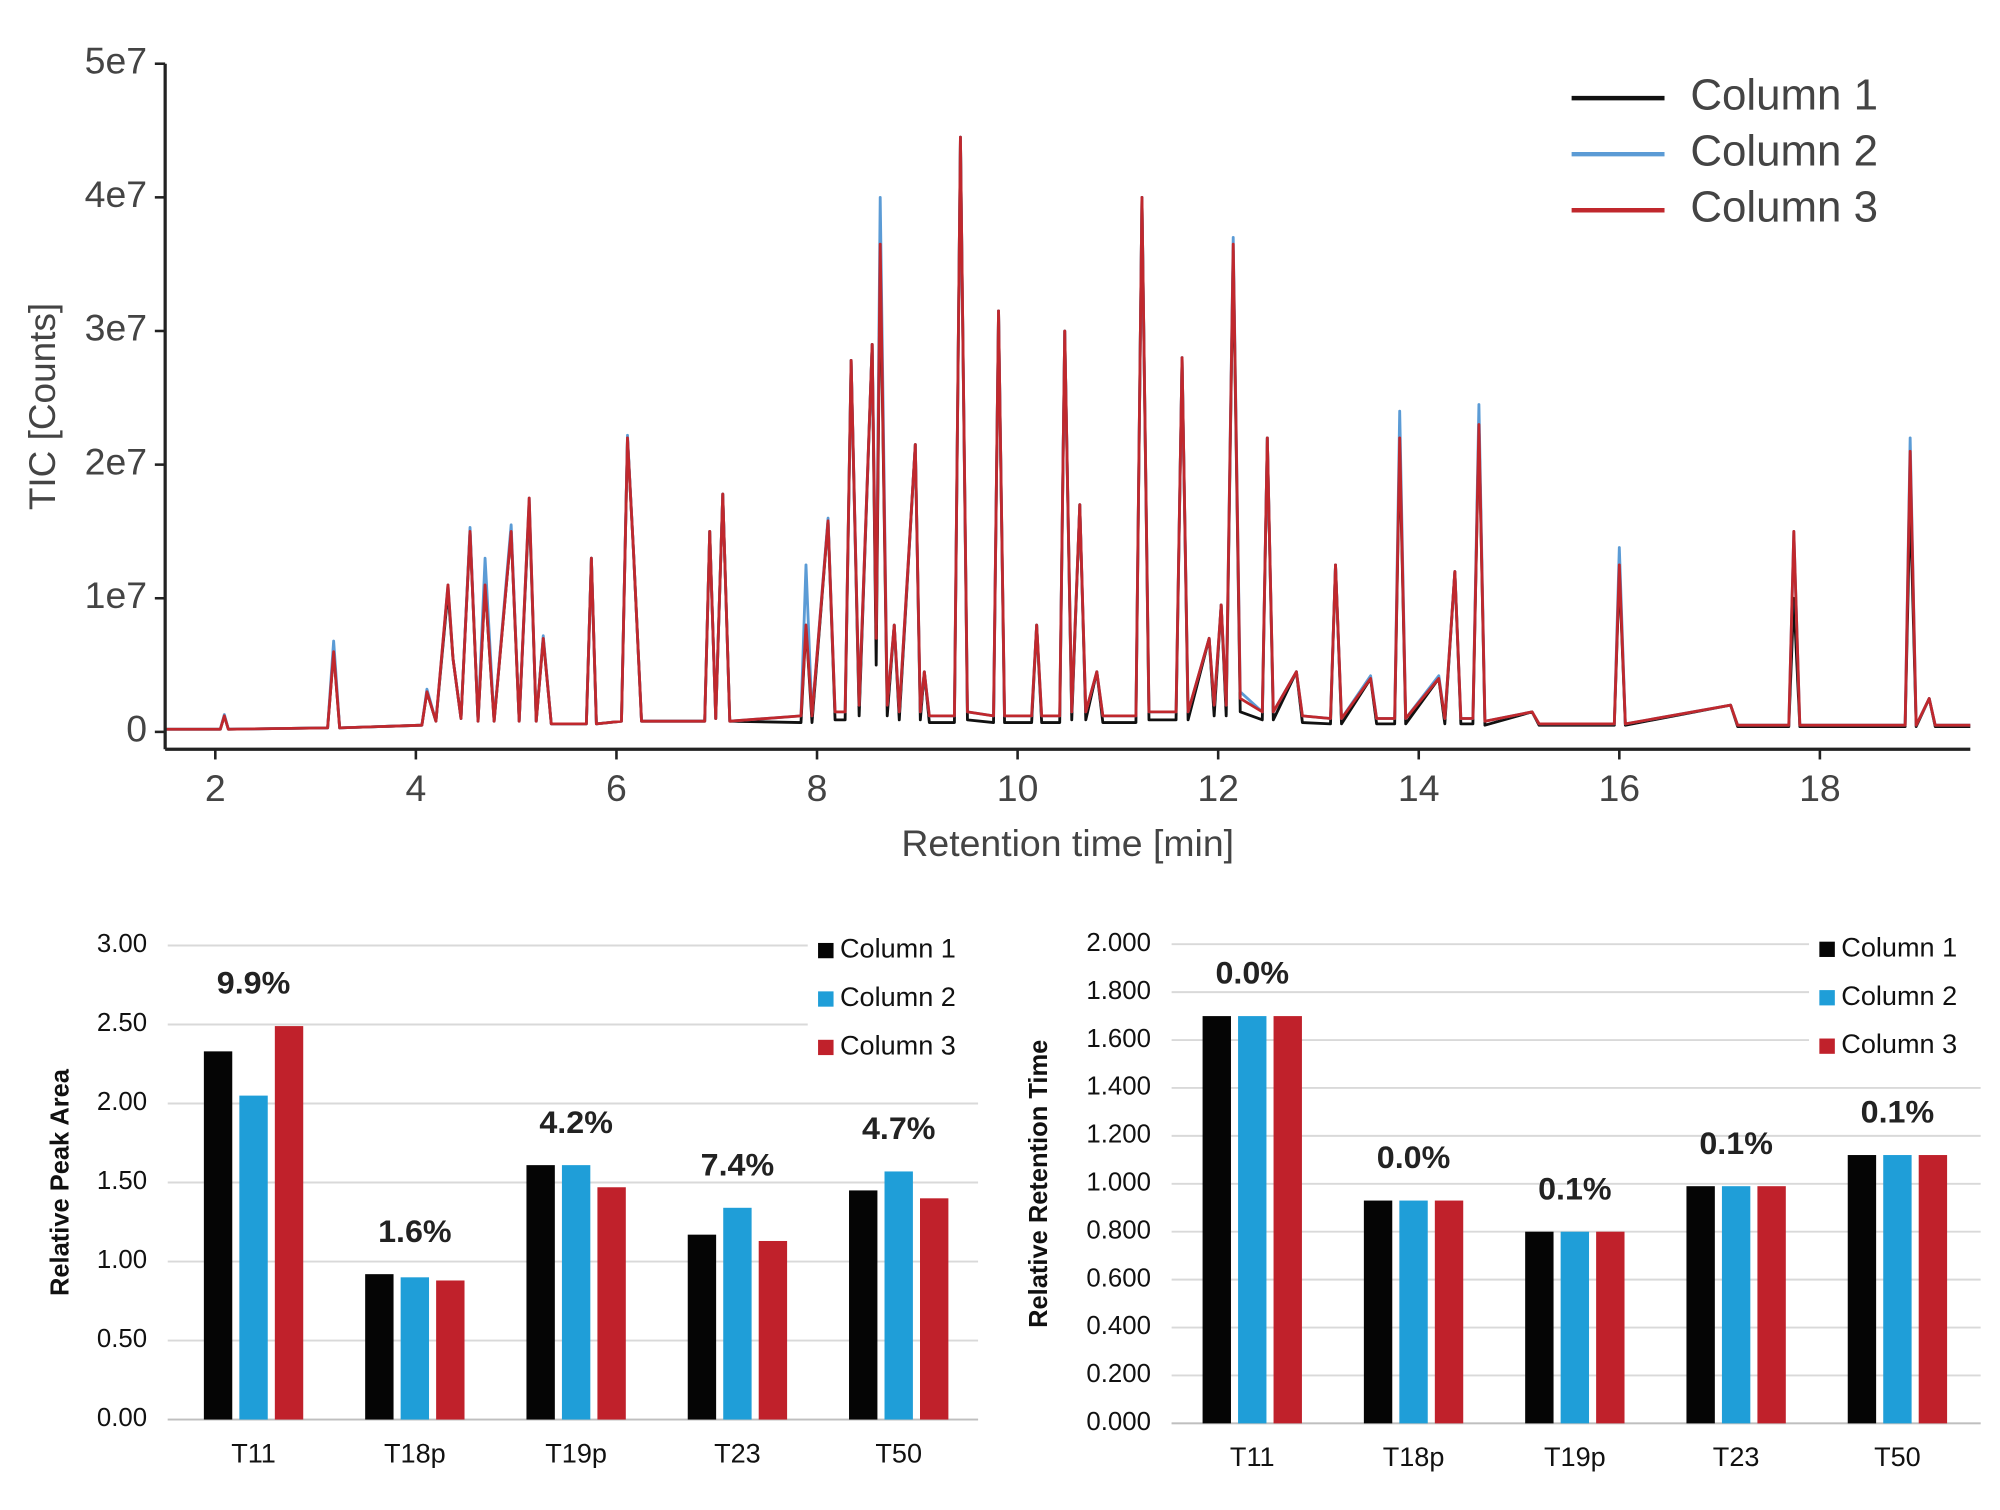 Image resolution: width=2000 pixels, height=1510 pixels. I want to click on x-tick-label: 8, so click(817, 788).